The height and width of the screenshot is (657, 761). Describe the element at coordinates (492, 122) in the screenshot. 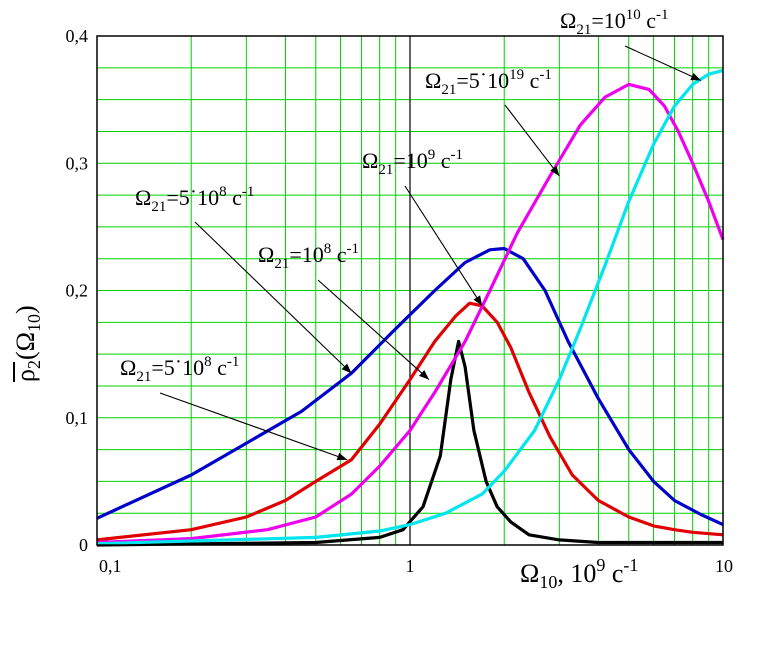

I see `annotation-2: Ω21=5˙1019 с-1` at that location.